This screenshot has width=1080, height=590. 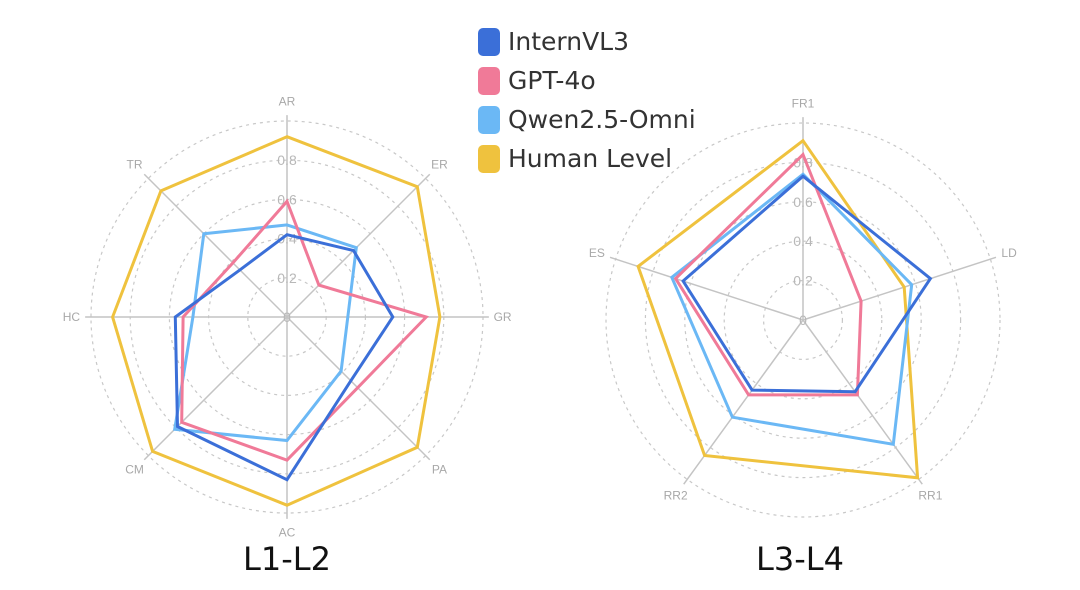 I want to click on axis-label: ES, so click(x=597, y=253).